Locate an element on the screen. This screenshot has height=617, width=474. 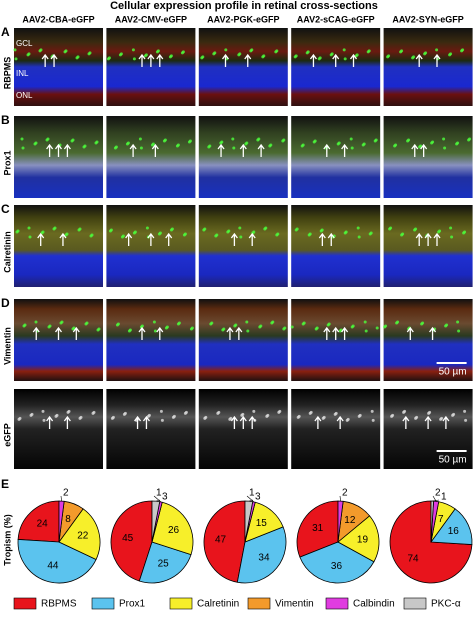
legend-label: RBPMS is located at coordinates (59, 604).